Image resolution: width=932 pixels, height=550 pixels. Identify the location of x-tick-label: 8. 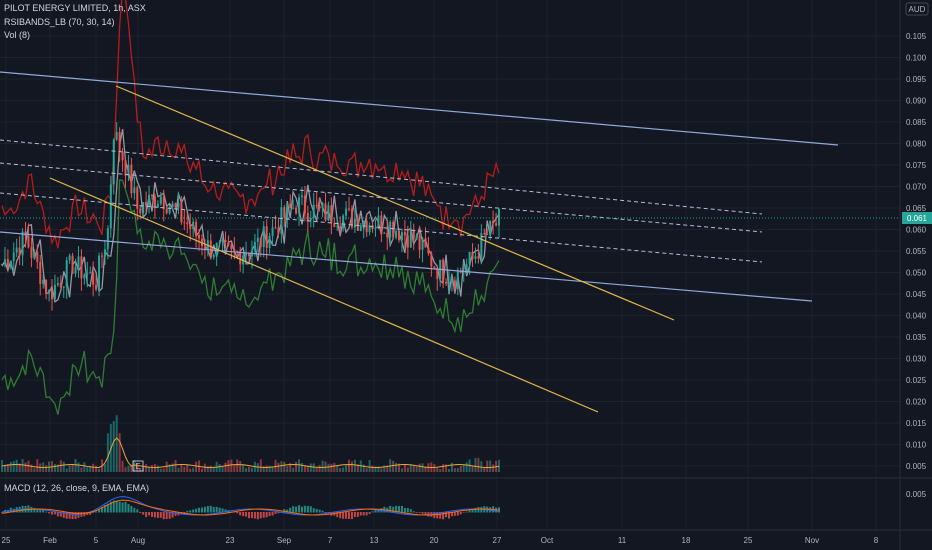
(876, 540).